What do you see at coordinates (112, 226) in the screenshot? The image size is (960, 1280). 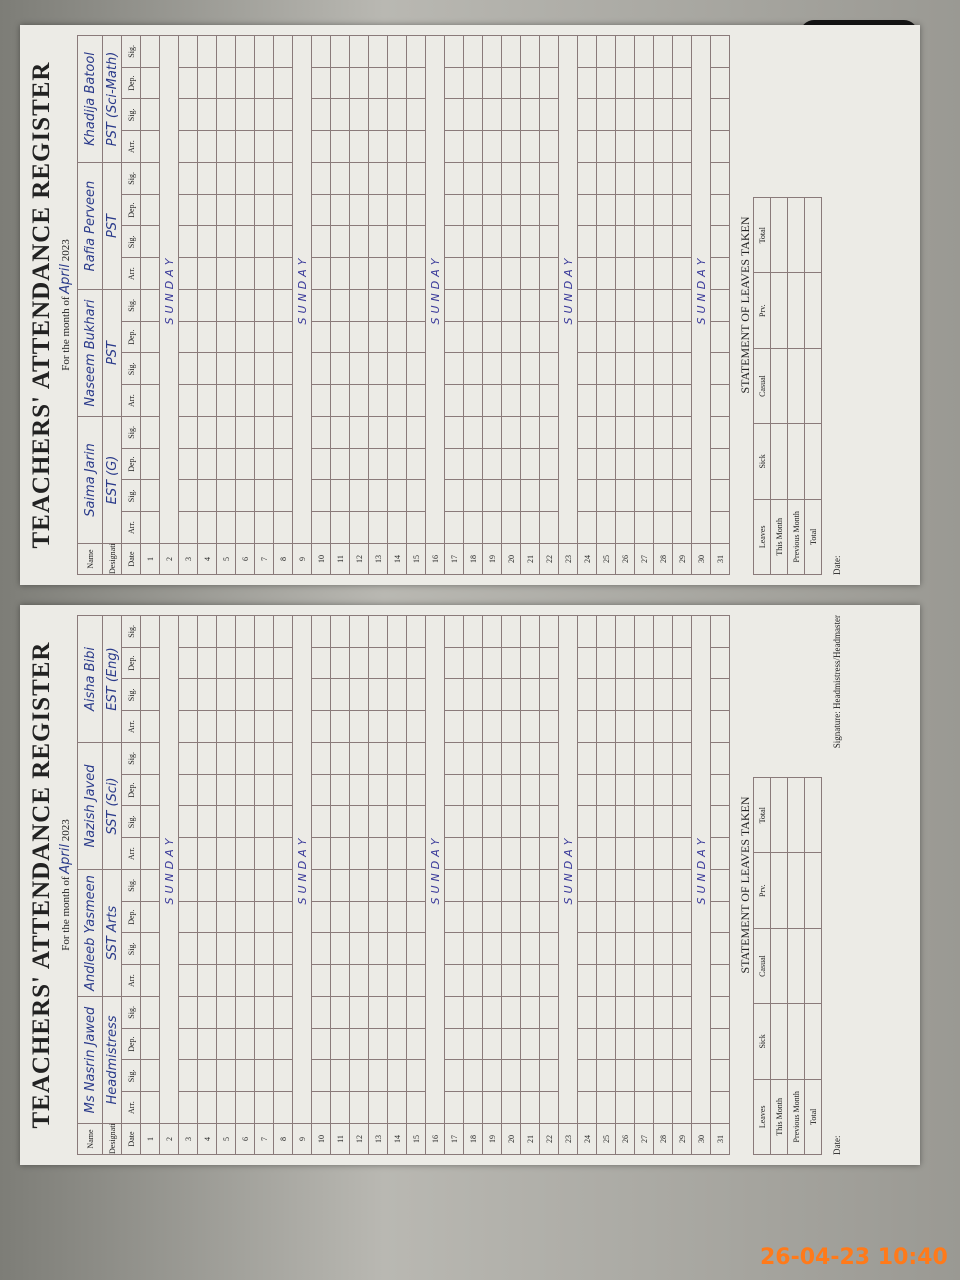 I see `teacher-designation: PST` at bounding box center [112, 226].